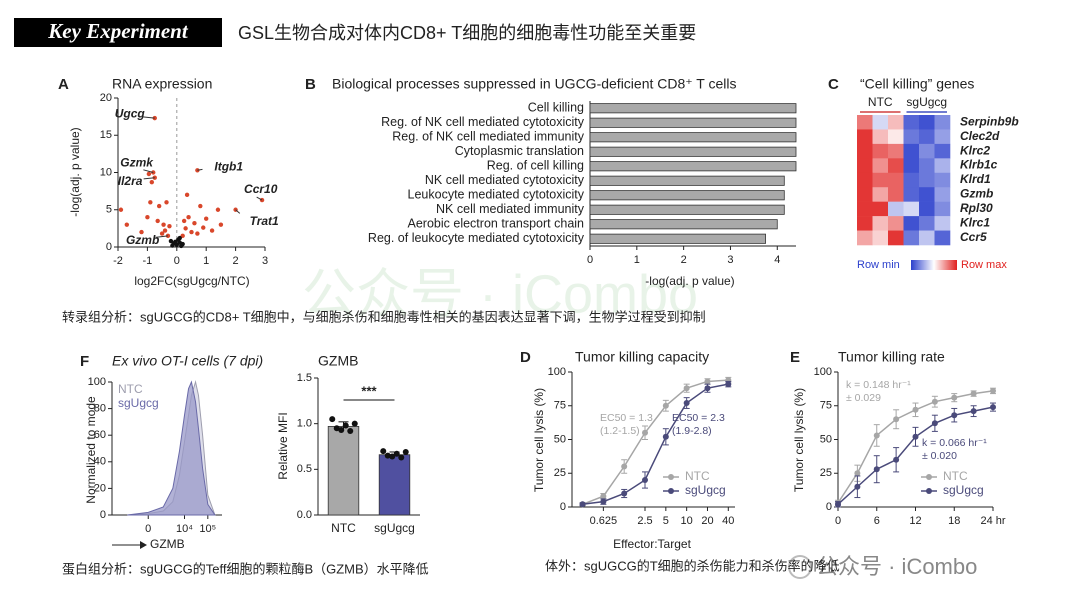 This screenshot has width=1080, height=608. Describe the element at coordinates (644, 521) in the screenshot. I see `x-tick-label: 2.5` at that location.